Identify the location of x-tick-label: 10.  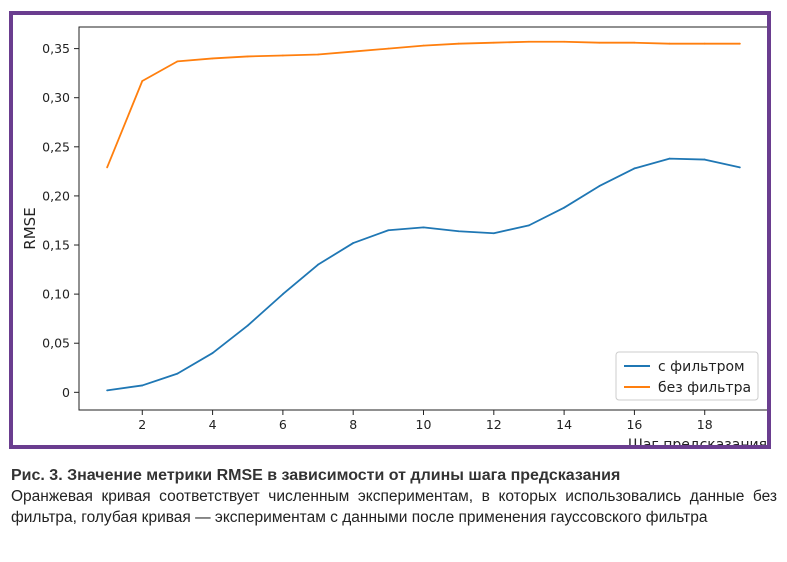
(424, 424).